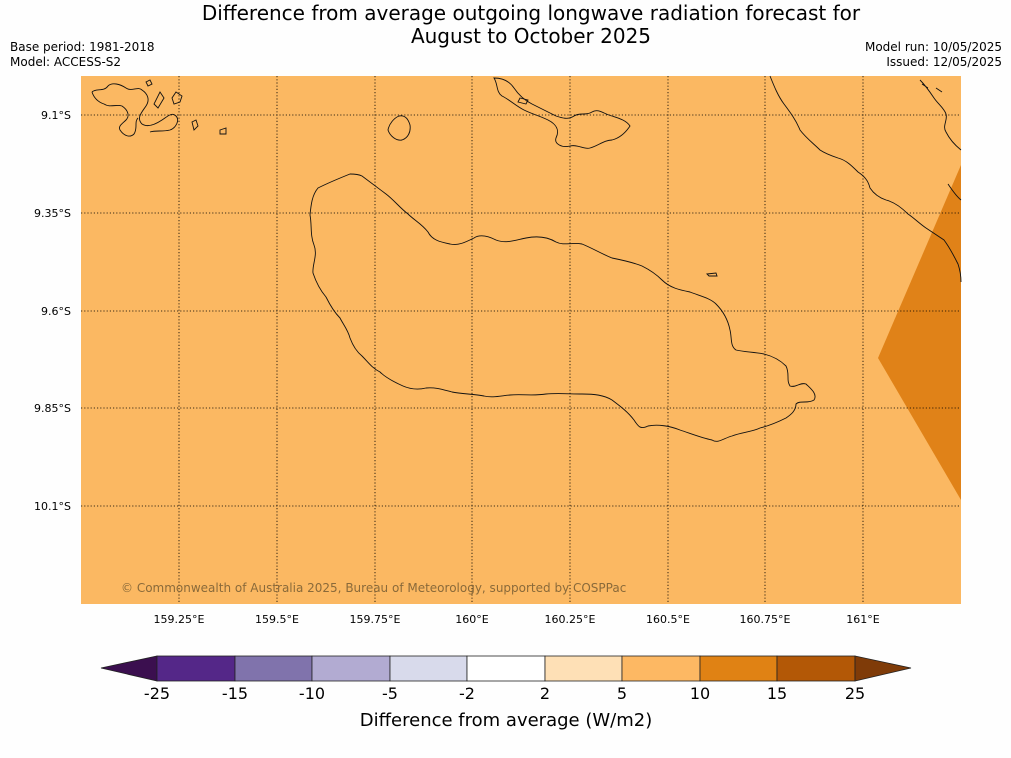 Image resolution: width=1011 pixels, height=758 pixels. I want to click on coastline-northeast-islands, so click(940, 140).